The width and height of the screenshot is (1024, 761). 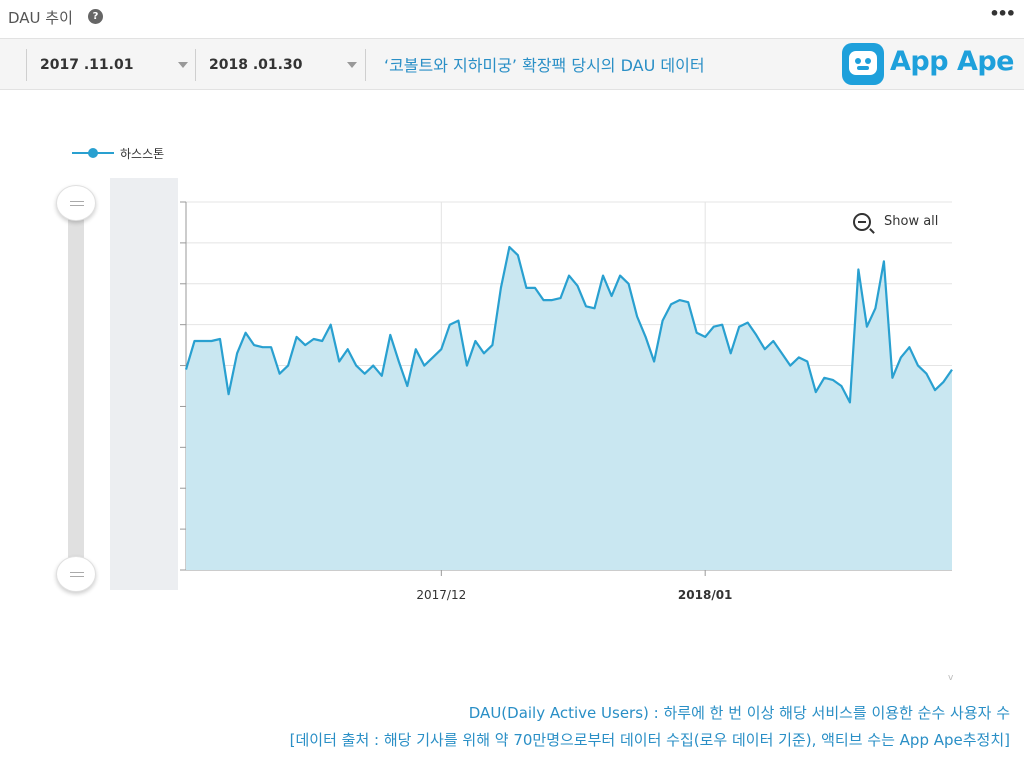 What do you see at coordinates (705, 595) in the screenshot?
I see `x-tick-label: 2018/01` at bounding box center [705, 595].